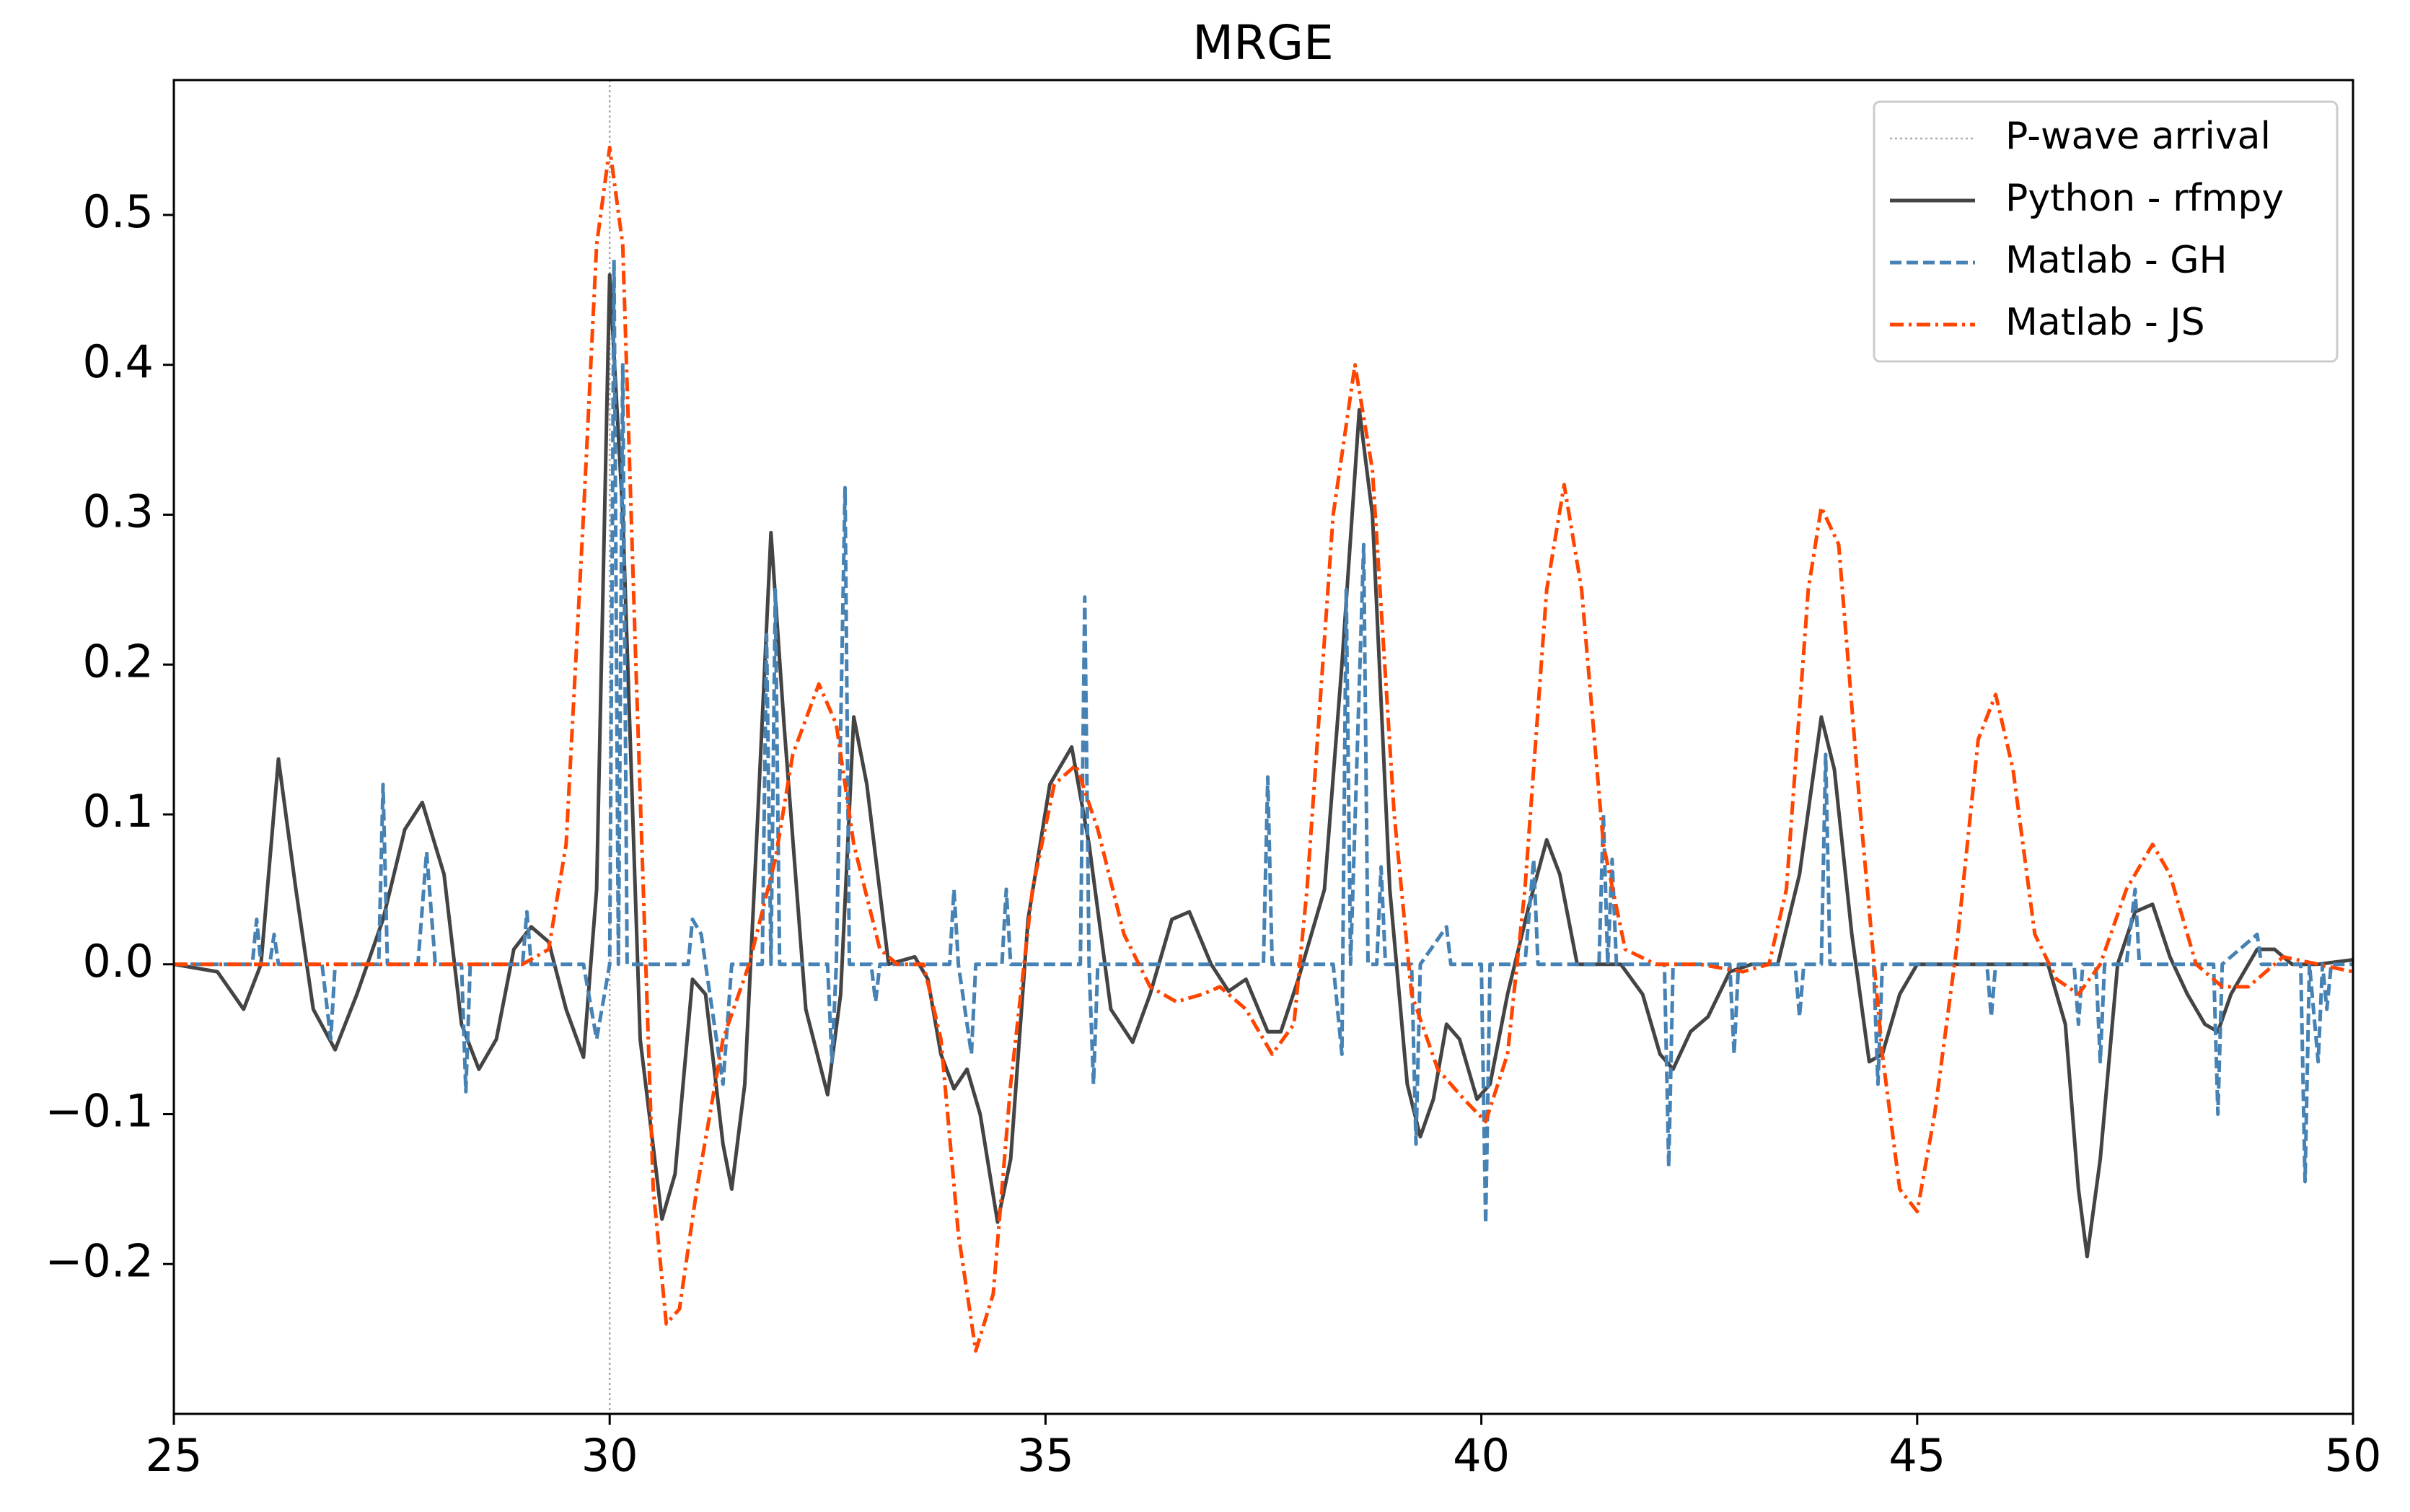 This screenshot has height=1512, width=2410. What do you see at coordinates (118, 212) in the screenshot?
I see `y-tick-label: 0.5` at bounding box center [118, 212].